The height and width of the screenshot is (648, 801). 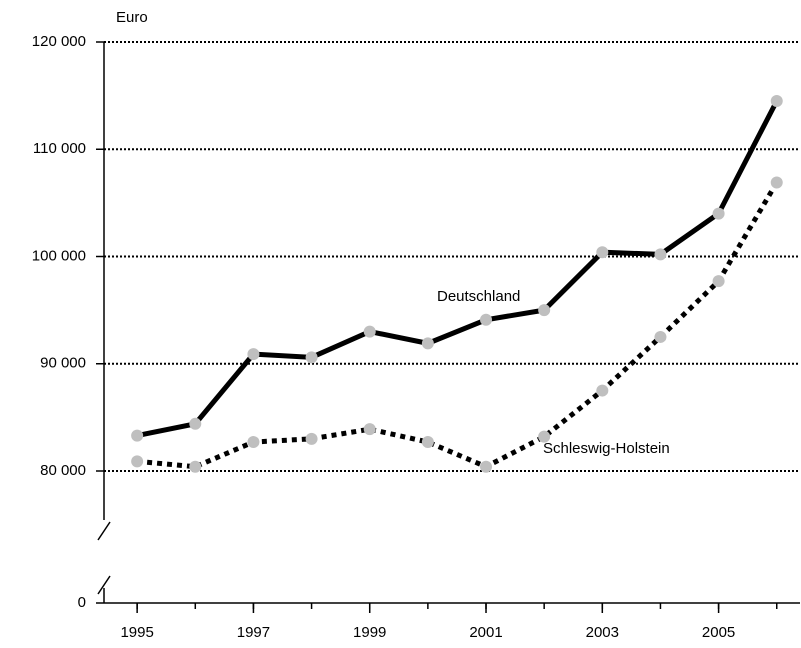 What do you see at coordinates (59, 255) in the screenshot?
I see `y-tick-label: 100 000` at bounding box center [59, 255].